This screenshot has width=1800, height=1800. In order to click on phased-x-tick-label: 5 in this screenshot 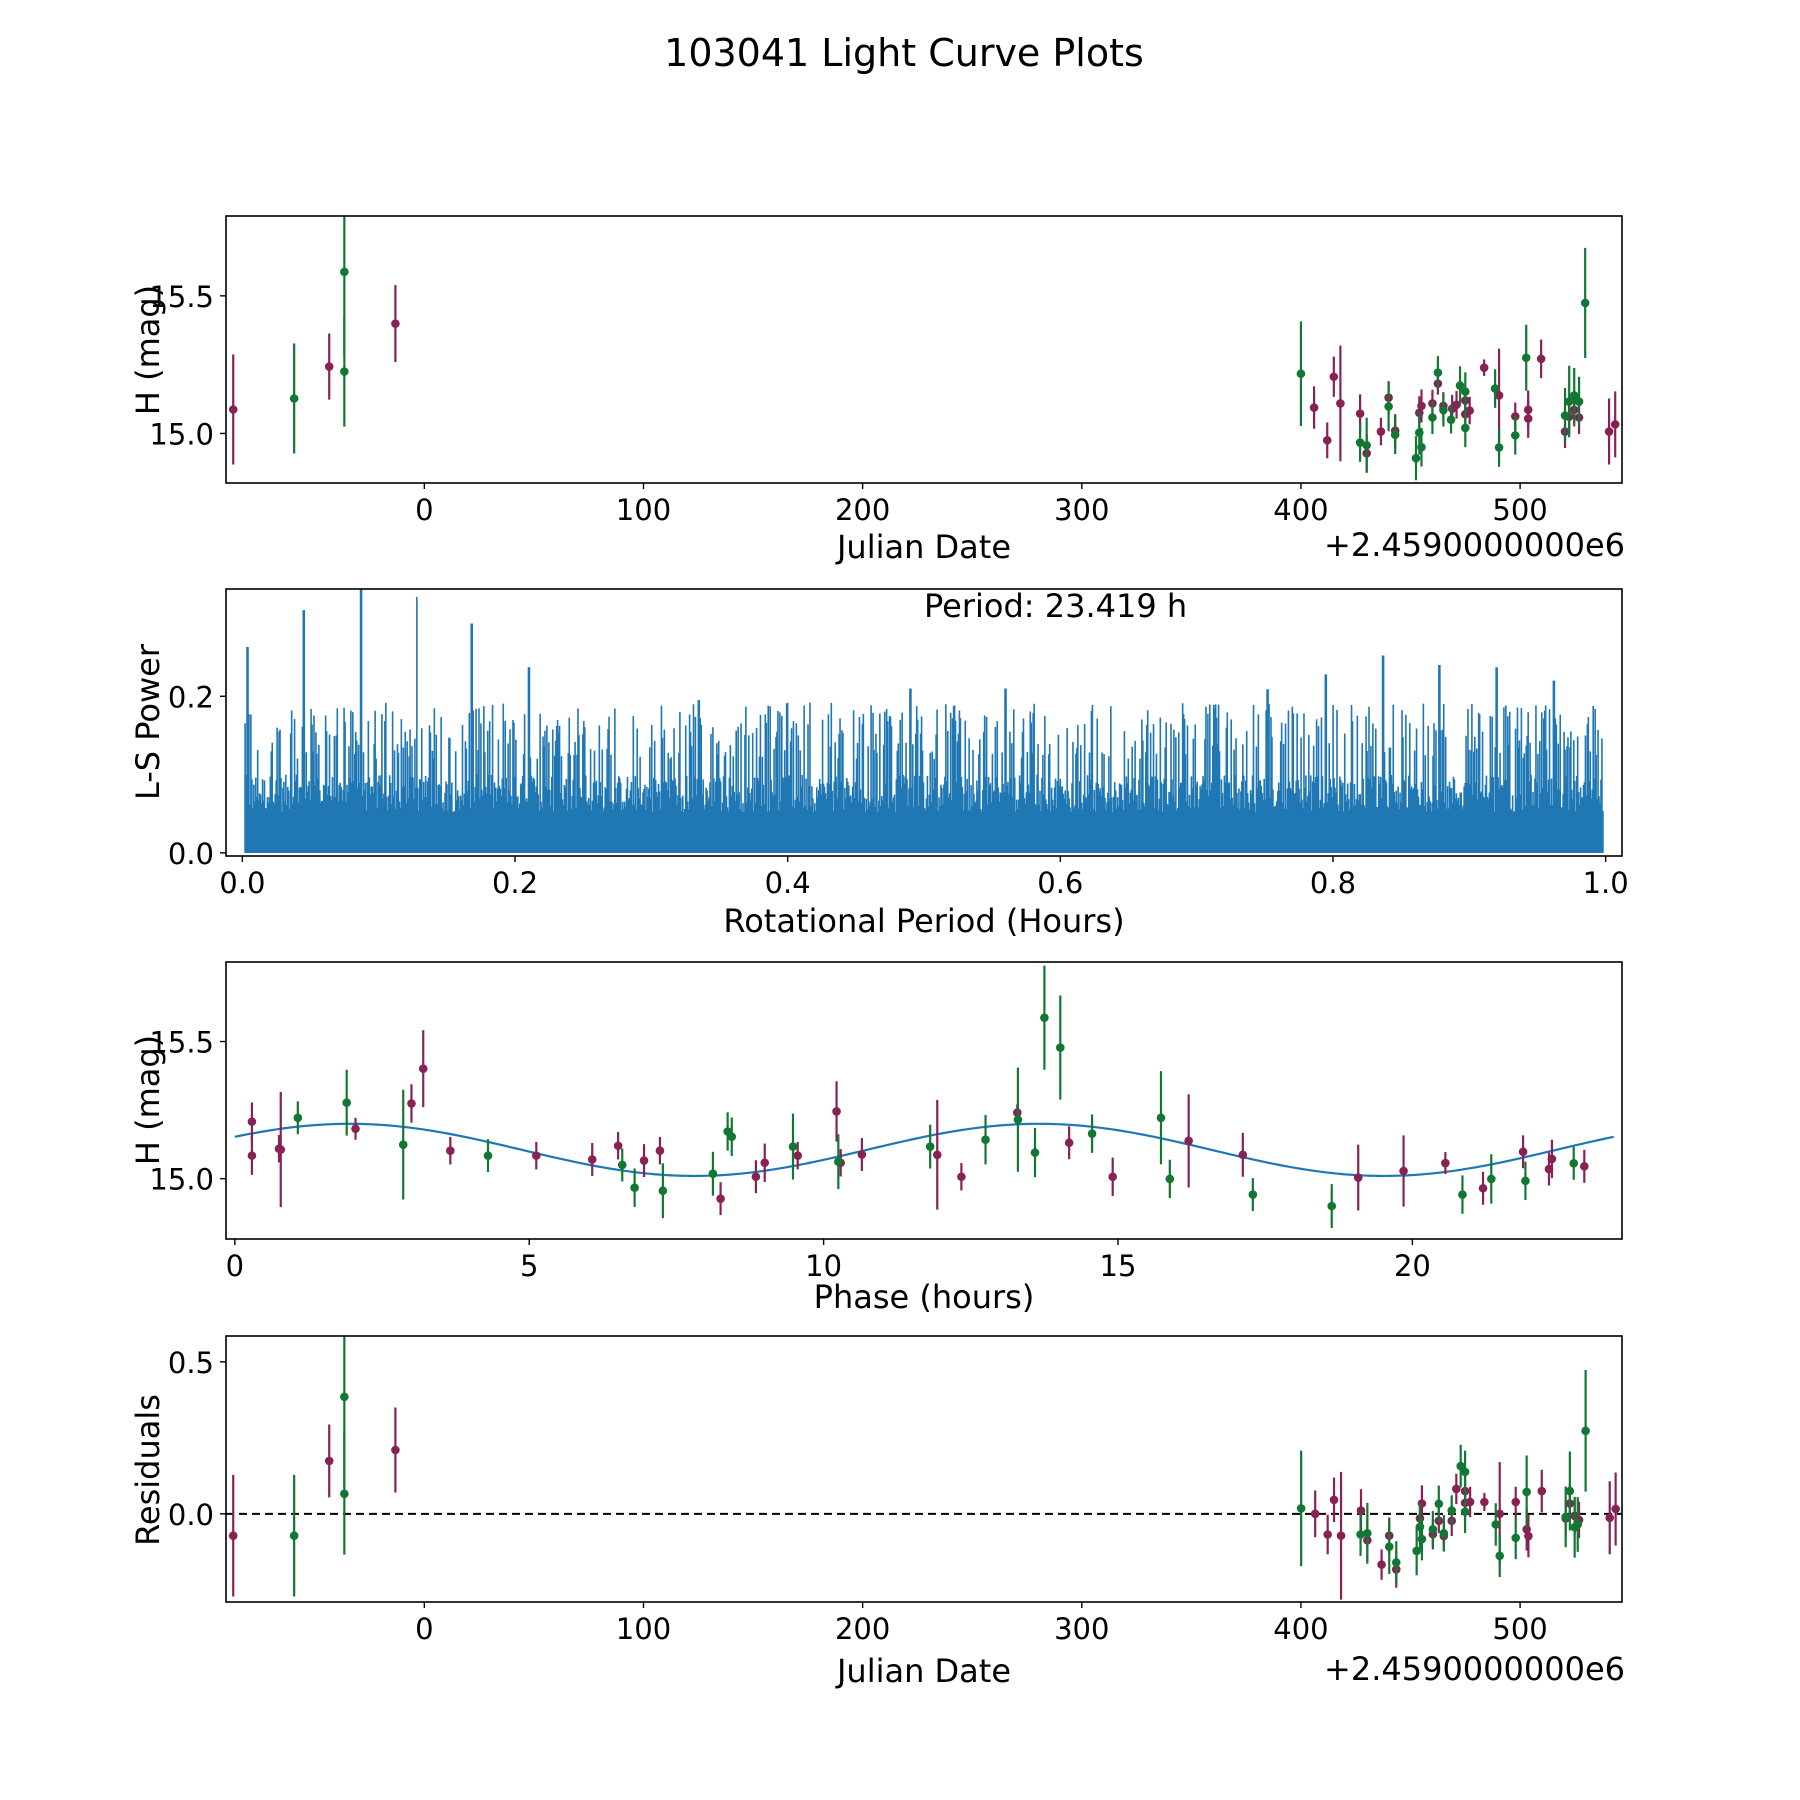, I will do `click(529, 1266)`.